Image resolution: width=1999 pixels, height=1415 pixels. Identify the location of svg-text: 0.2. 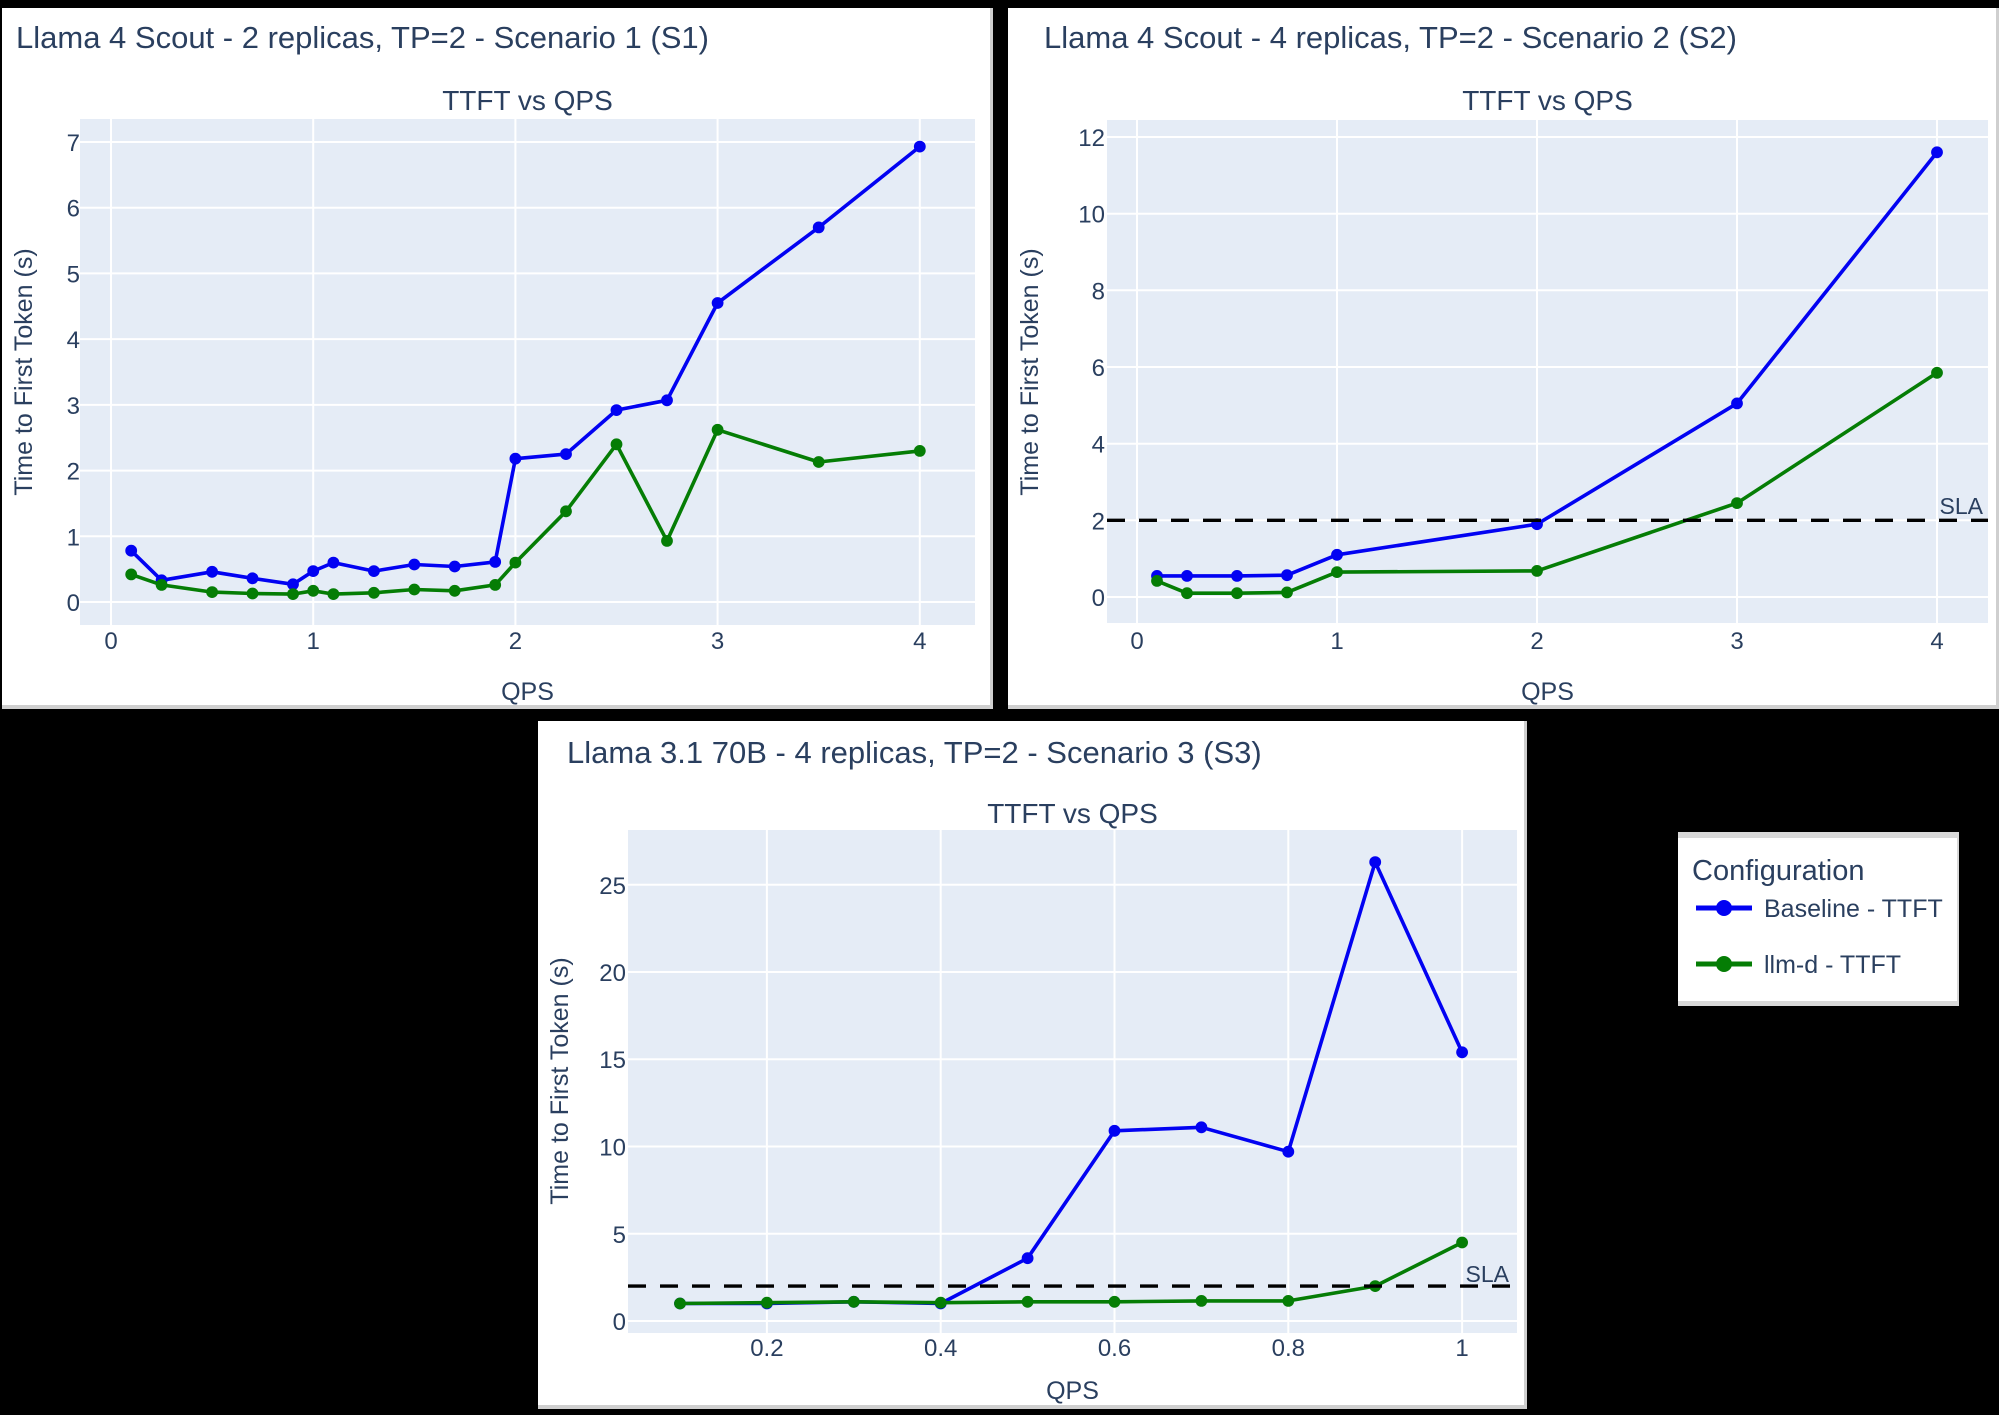
(766, 1348).